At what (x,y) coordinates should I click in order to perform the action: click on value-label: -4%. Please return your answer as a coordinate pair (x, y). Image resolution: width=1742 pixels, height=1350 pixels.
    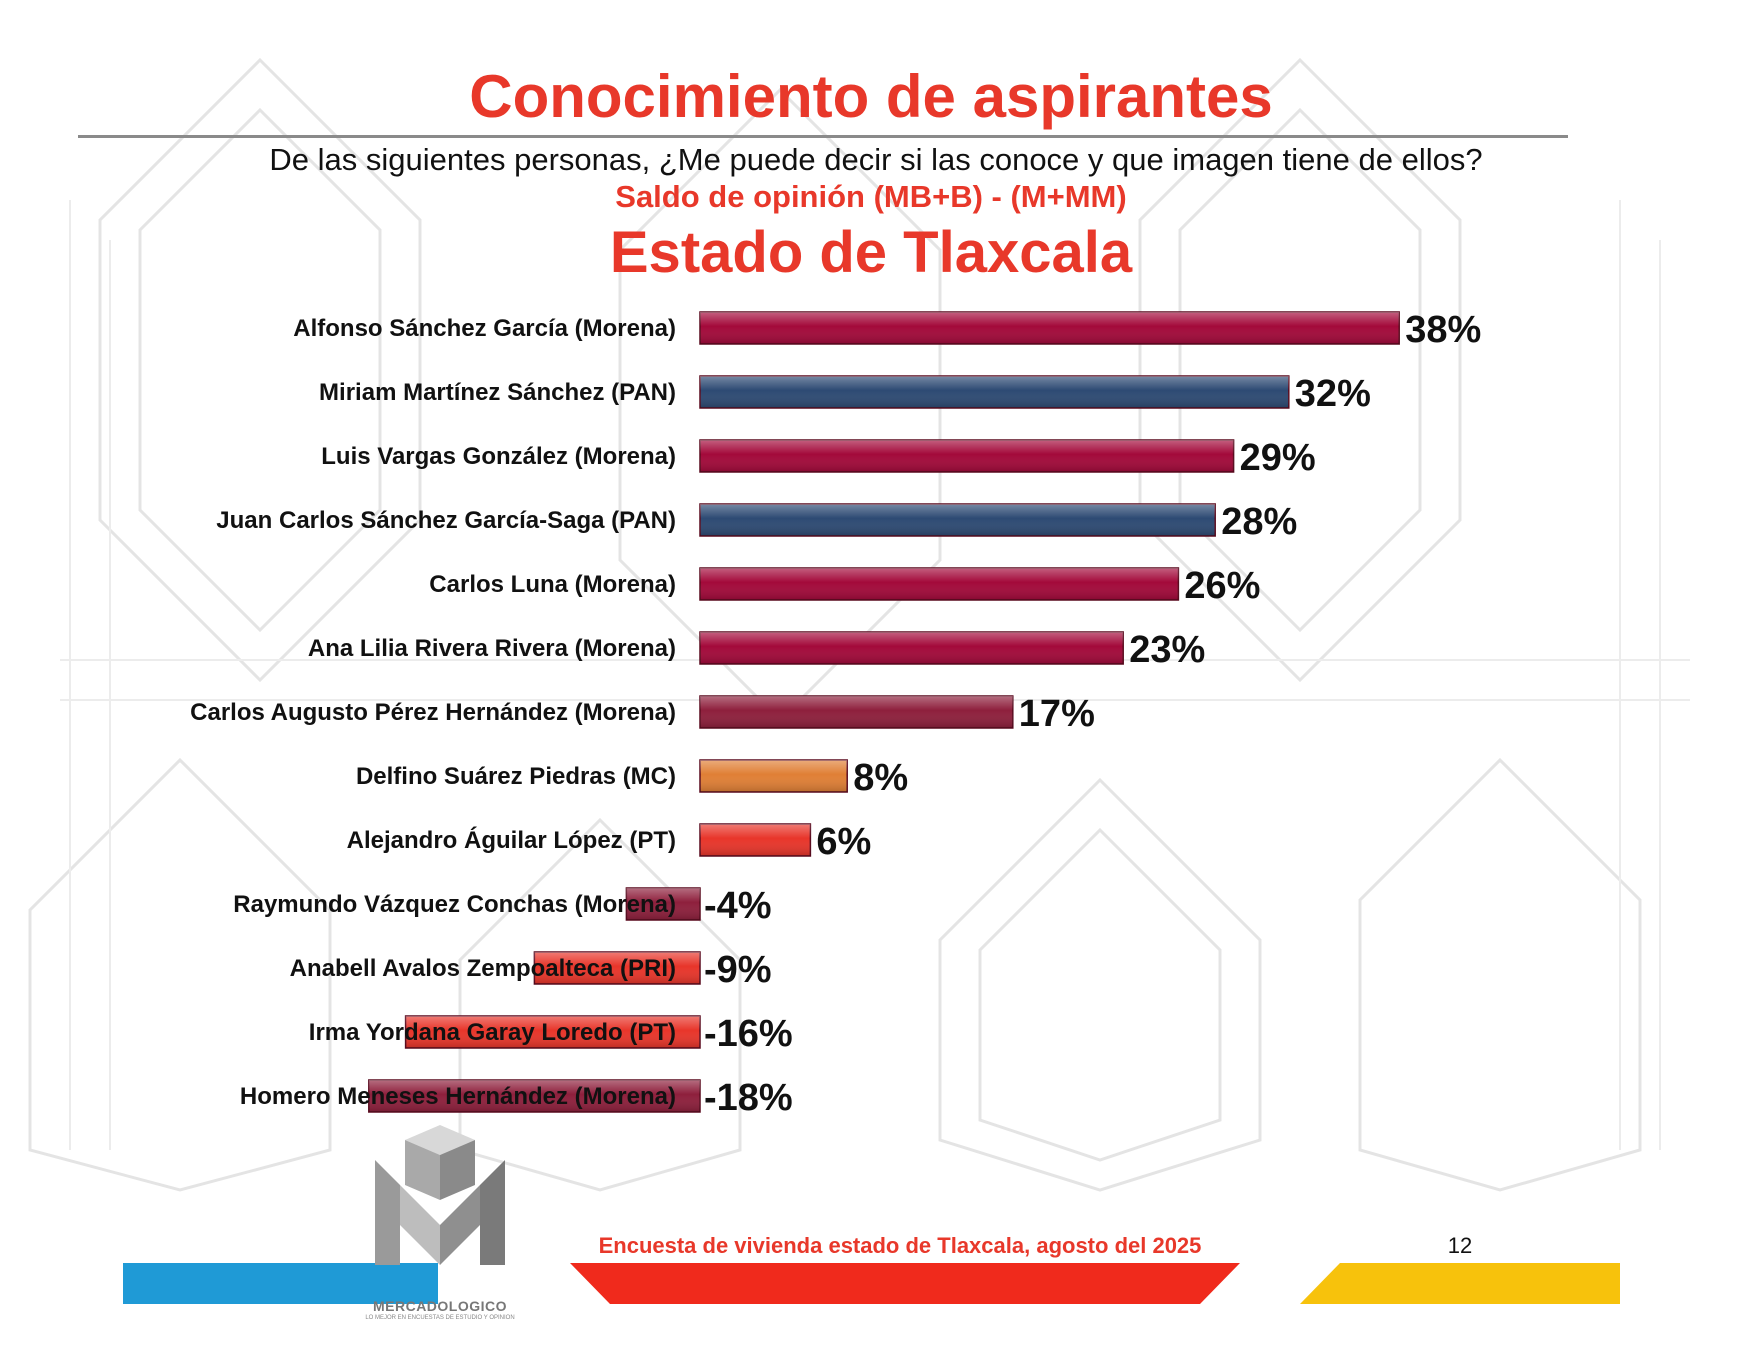
    Looking at the image, I should click on (738, 906).